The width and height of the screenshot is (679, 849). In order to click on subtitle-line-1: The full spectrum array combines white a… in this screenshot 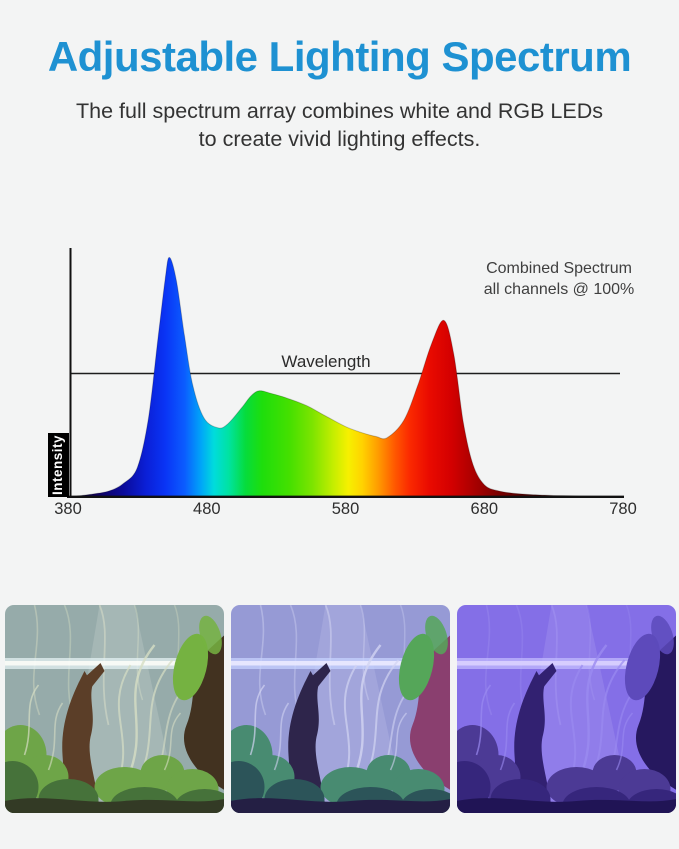, I will do `click(339, 111)`.